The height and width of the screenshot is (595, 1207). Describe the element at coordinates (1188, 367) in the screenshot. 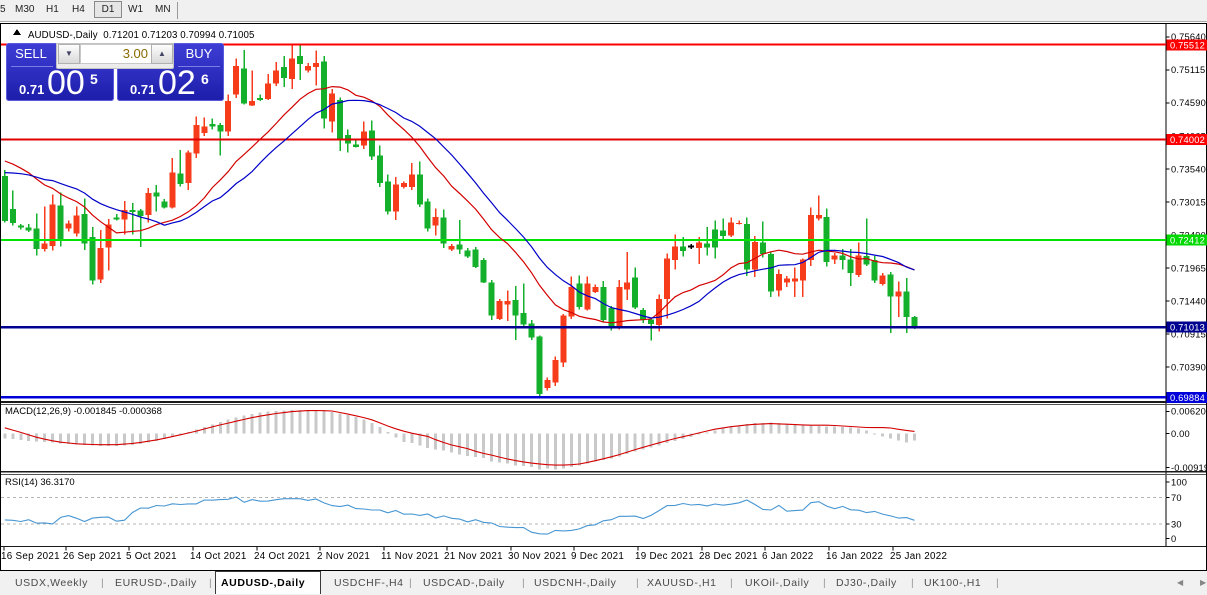

I see `svg-text: 0.70390` at that location.